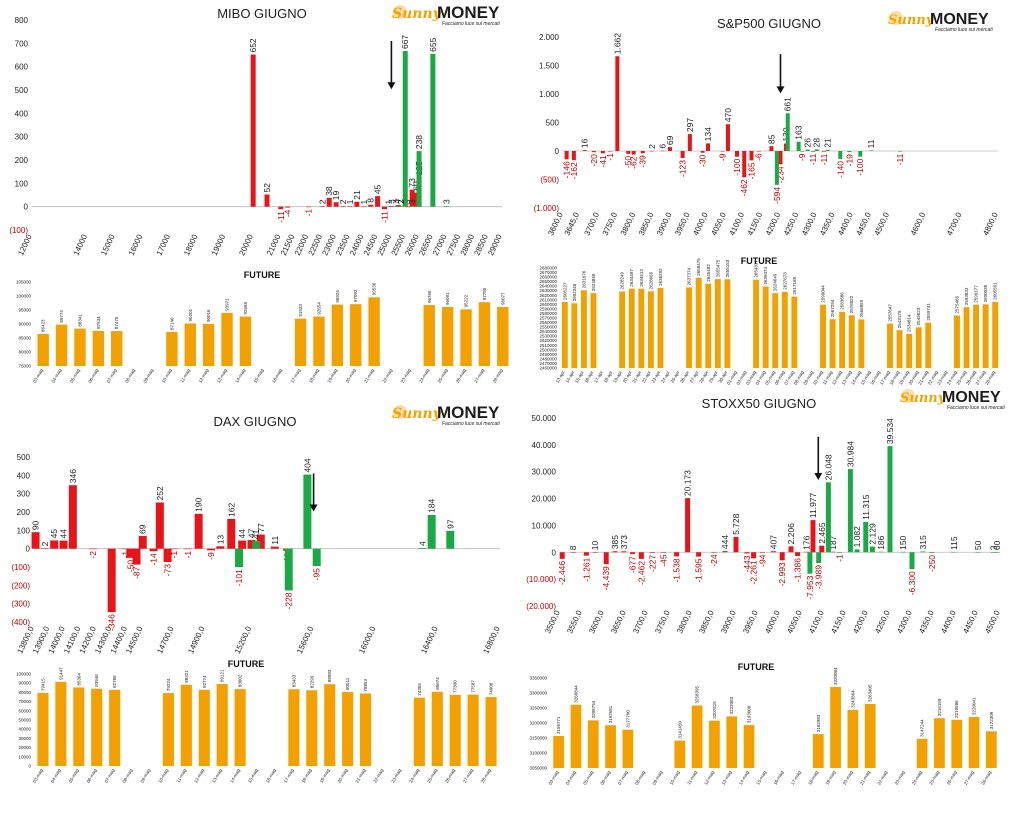 The height and width of the screenshot is (822, 1024). What do you see at coordinates (857, 537) in the screenshot?
I see `bar-value-label: 1.082` at bounding box center [857, 537].